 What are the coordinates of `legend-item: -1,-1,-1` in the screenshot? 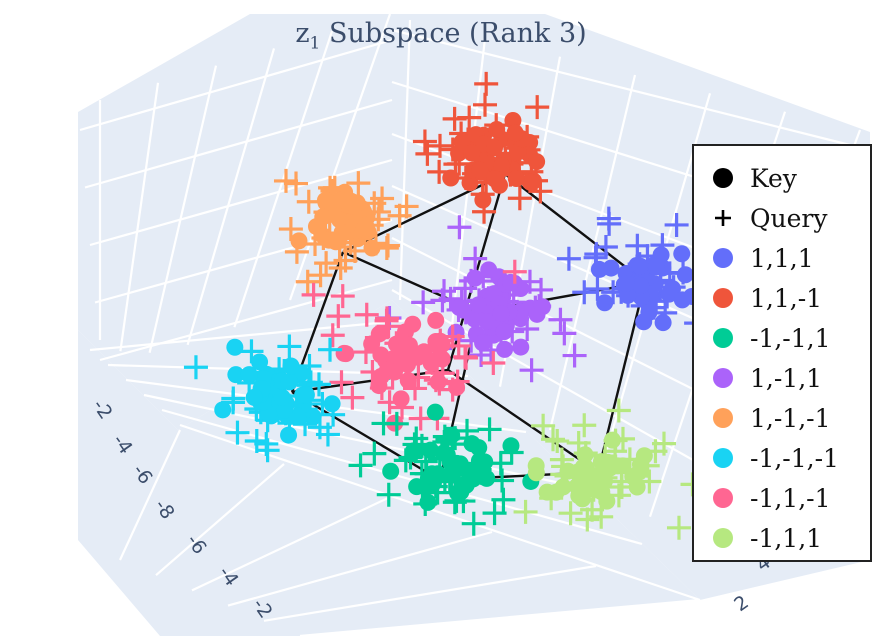 It's located at (785, 458).